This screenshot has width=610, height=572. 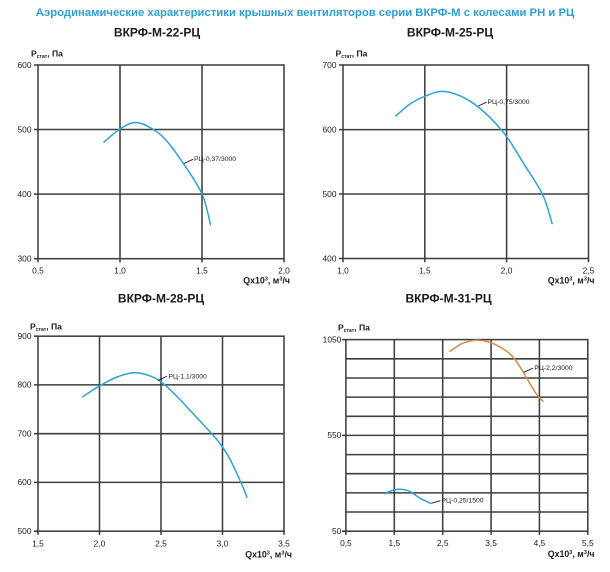 What do you see at coordinates (25, 336) in the screenshot?
I see `svg-text: 900` at bounding box center [25, 336].